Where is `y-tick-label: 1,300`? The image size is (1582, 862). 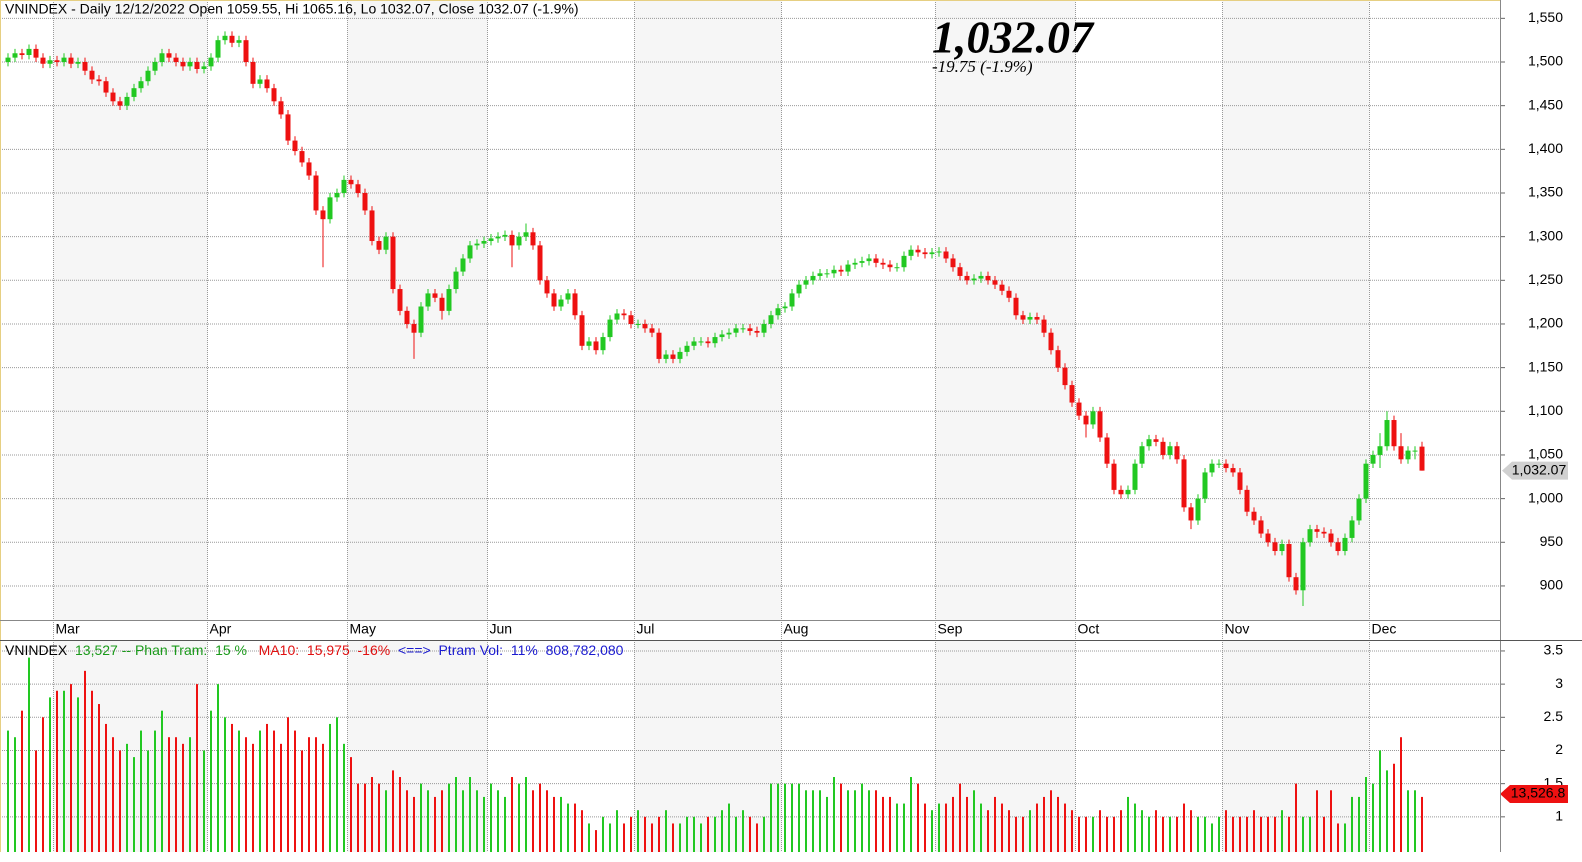 y-tick-label: 1,300 is located at coordinates (1545, 235).